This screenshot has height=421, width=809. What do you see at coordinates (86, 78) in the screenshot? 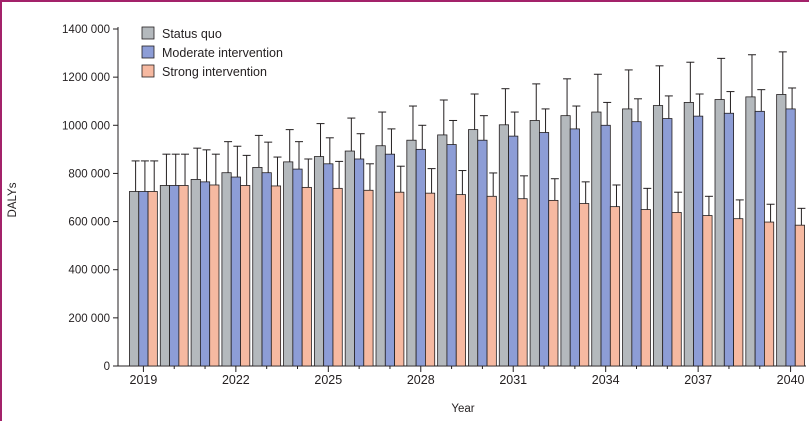
I see `y-tick-label: 1200 000` at bounding box center [86, 78].